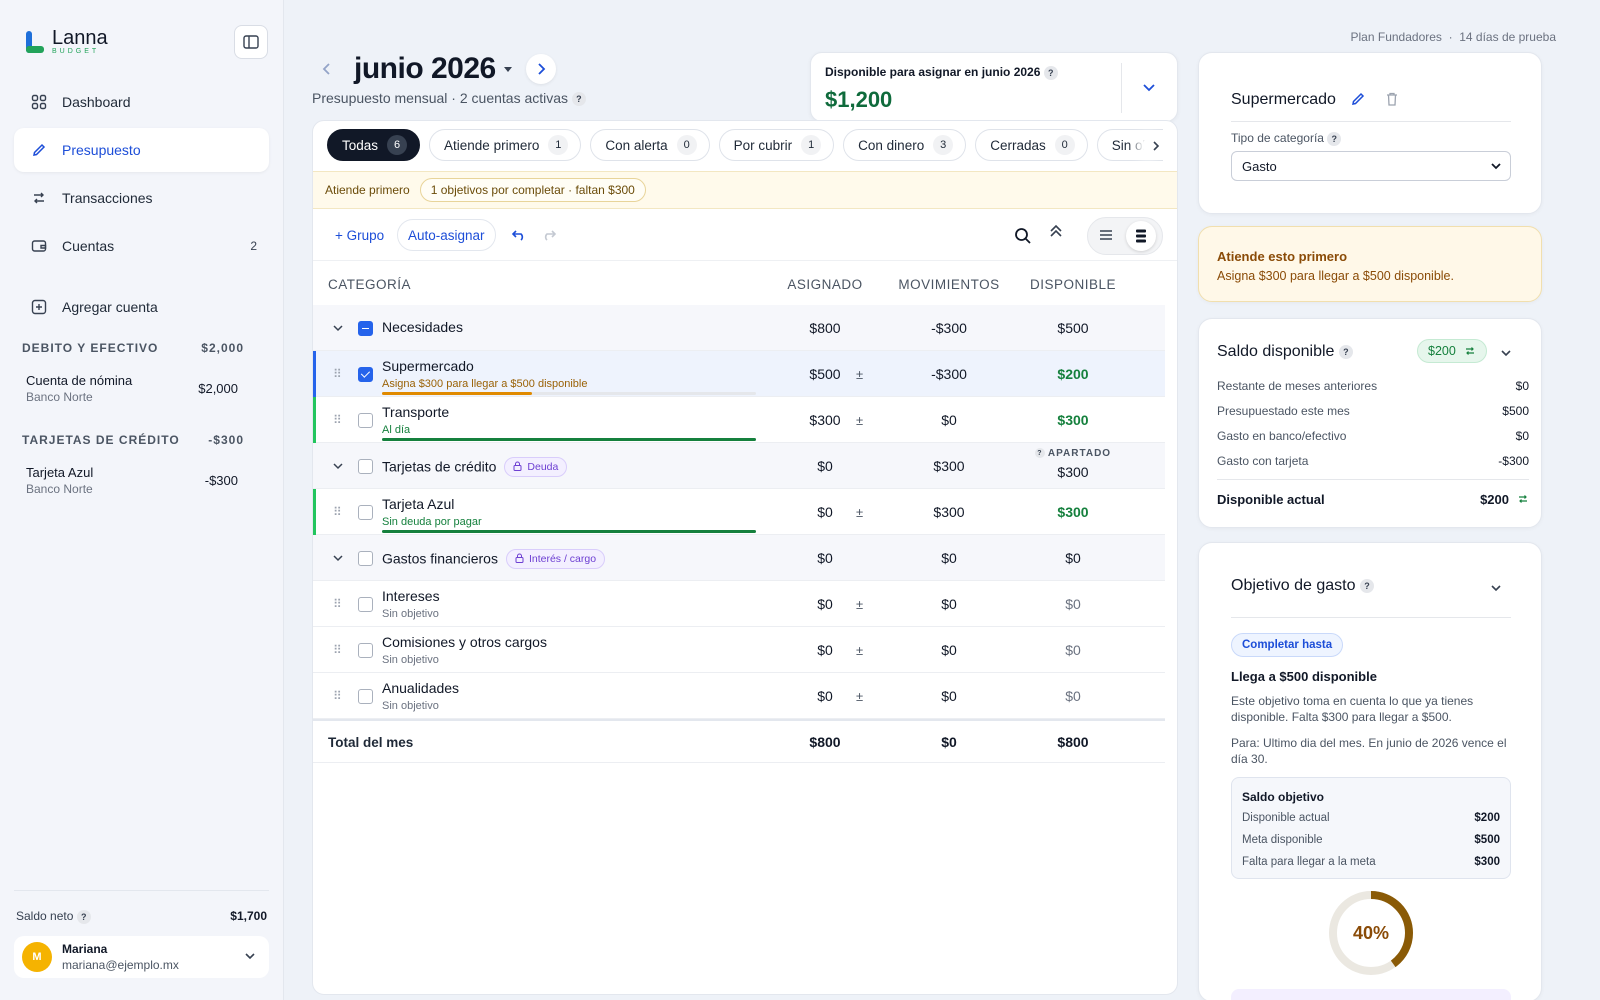 Image resolution: width=1600 pixels, height=1000 pixels. I want to click on nav-item-dashboard: Dashboard, so click(141, 102).